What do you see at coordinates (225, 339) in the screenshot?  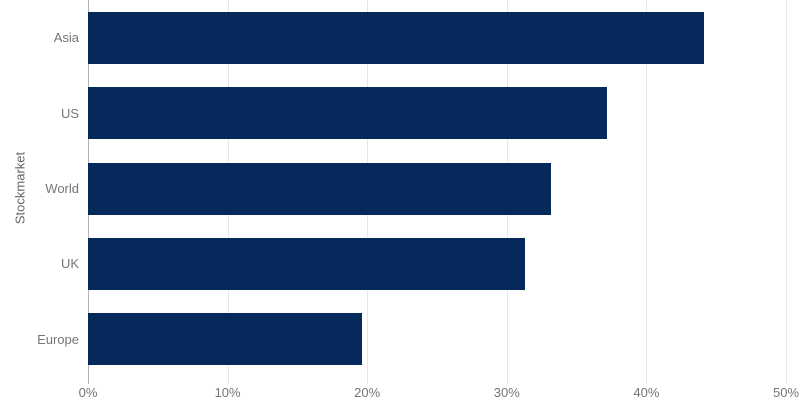 I see `bar-europe` at bounding box center [225, 339].